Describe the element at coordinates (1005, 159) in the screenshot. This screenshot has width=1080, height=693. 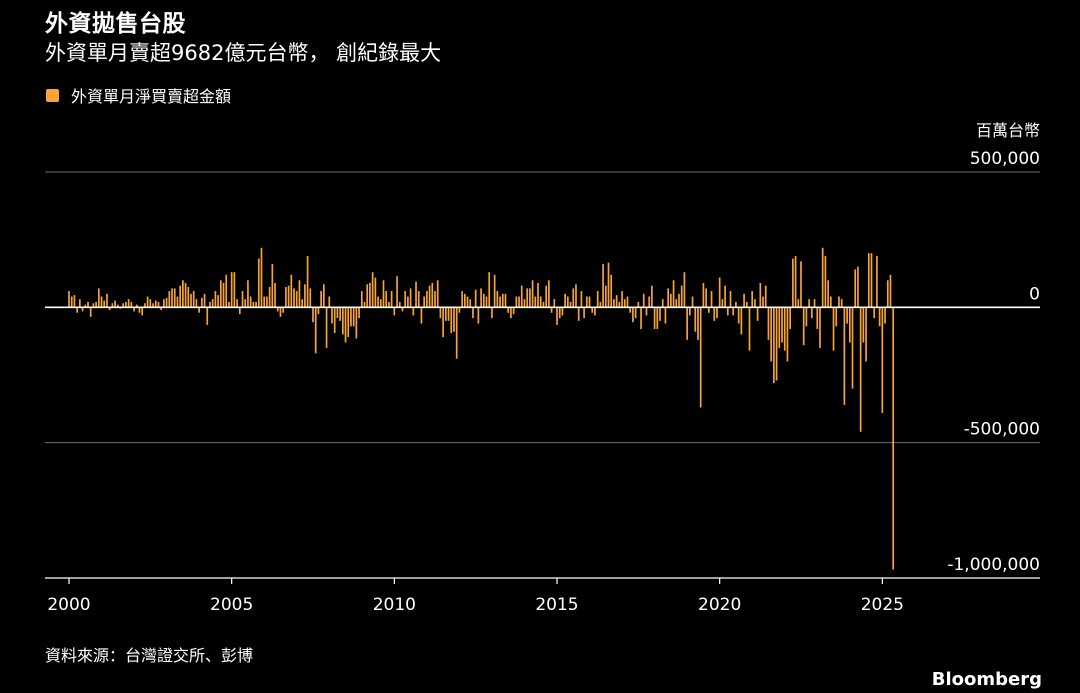
I see `y-tick-label: 500,000` at that location.